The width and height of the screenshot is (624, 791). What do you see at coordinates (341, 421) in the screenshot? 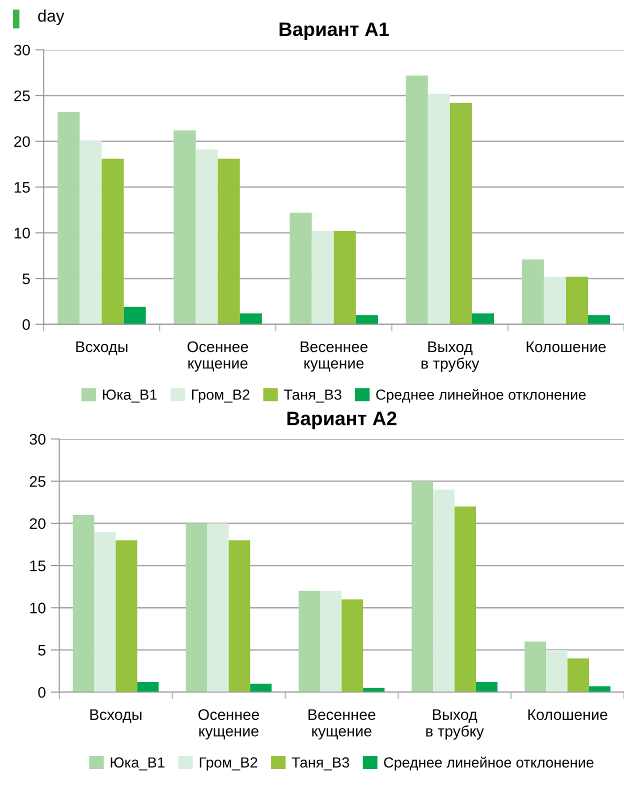
I see `chart-title: Вариант А2` at bounding box center [341, 421].